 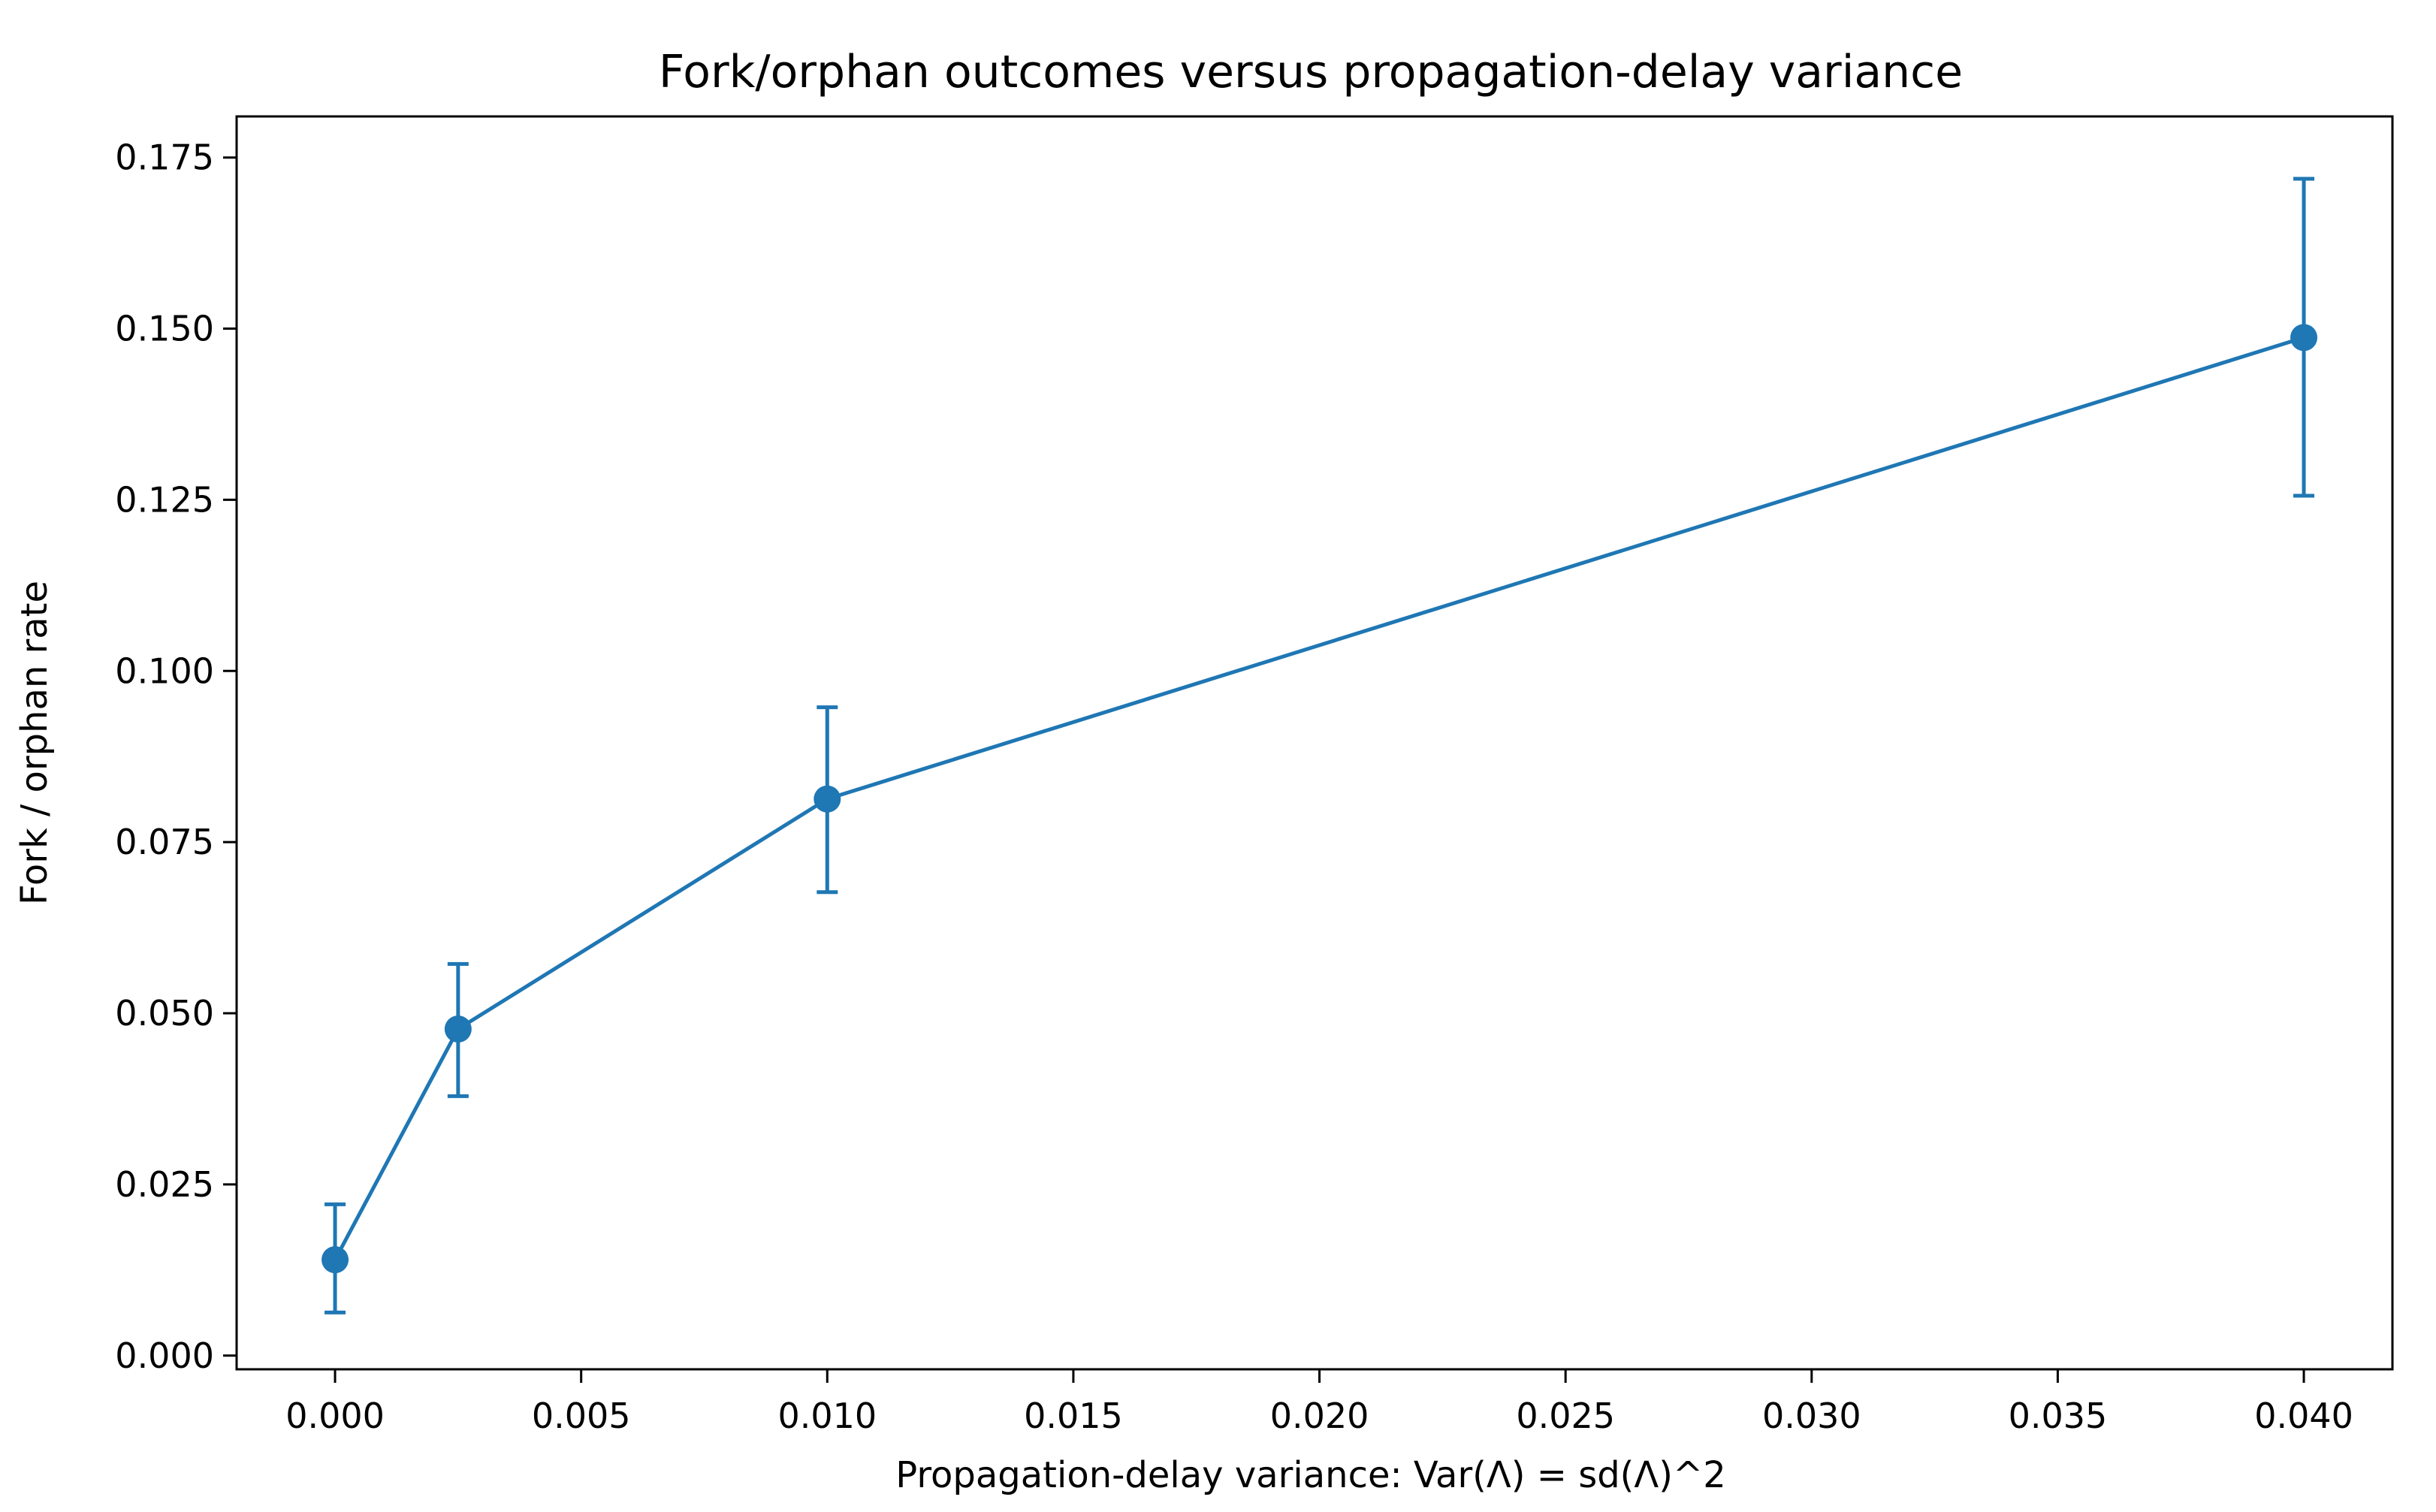 I want to click on x-tick-label: 0.005, so click(x=581, y=1416).